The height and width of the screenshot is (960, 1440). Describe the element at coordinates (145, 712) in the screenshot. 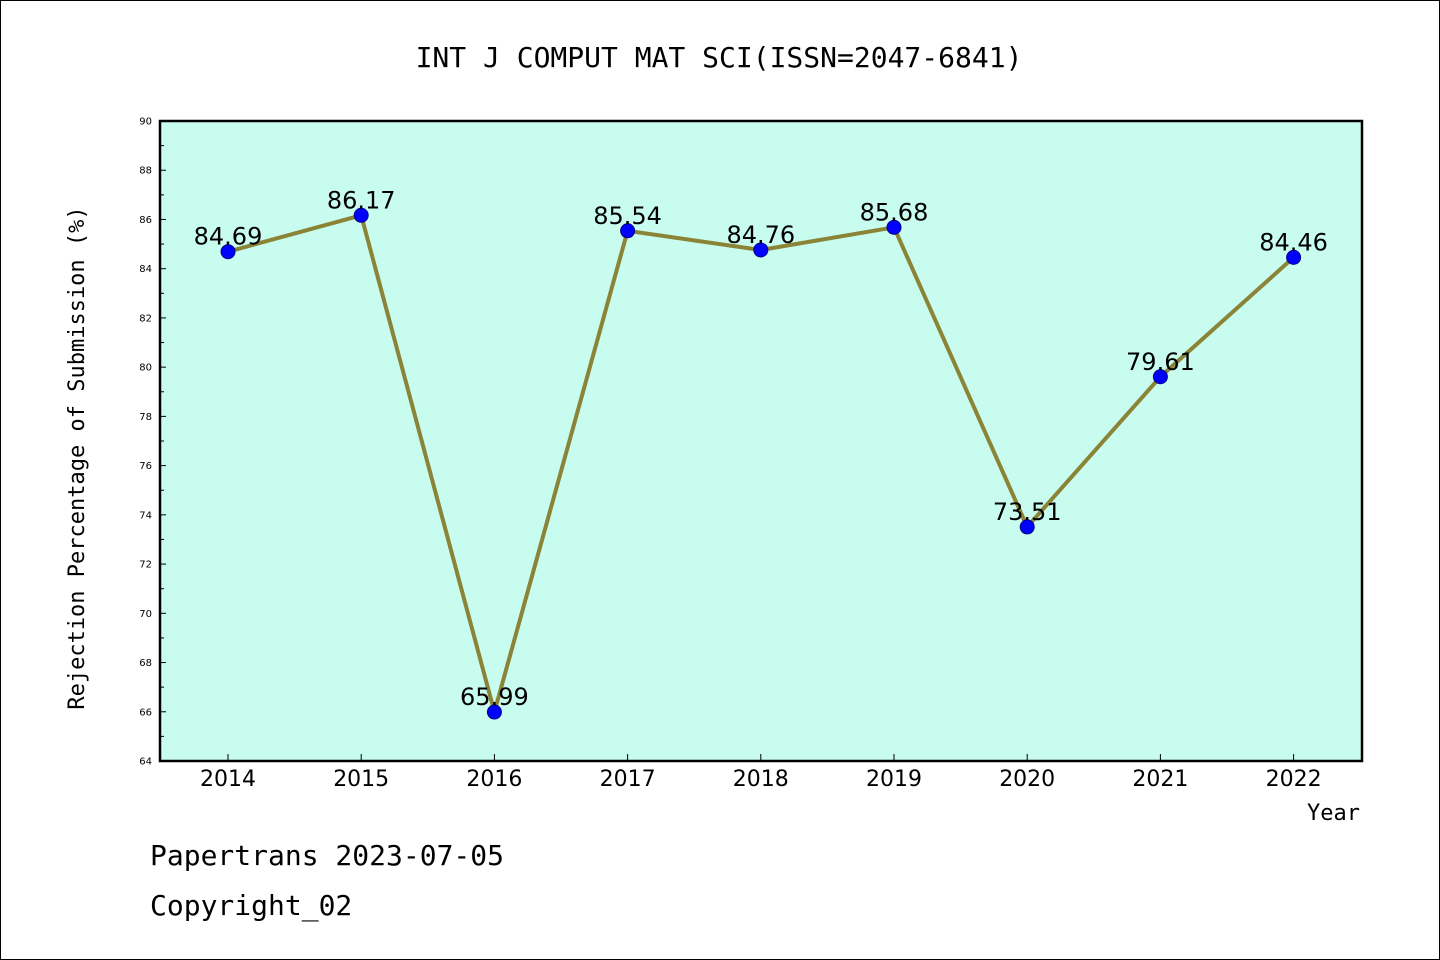

I see `y-tick-label: 66` at that location.